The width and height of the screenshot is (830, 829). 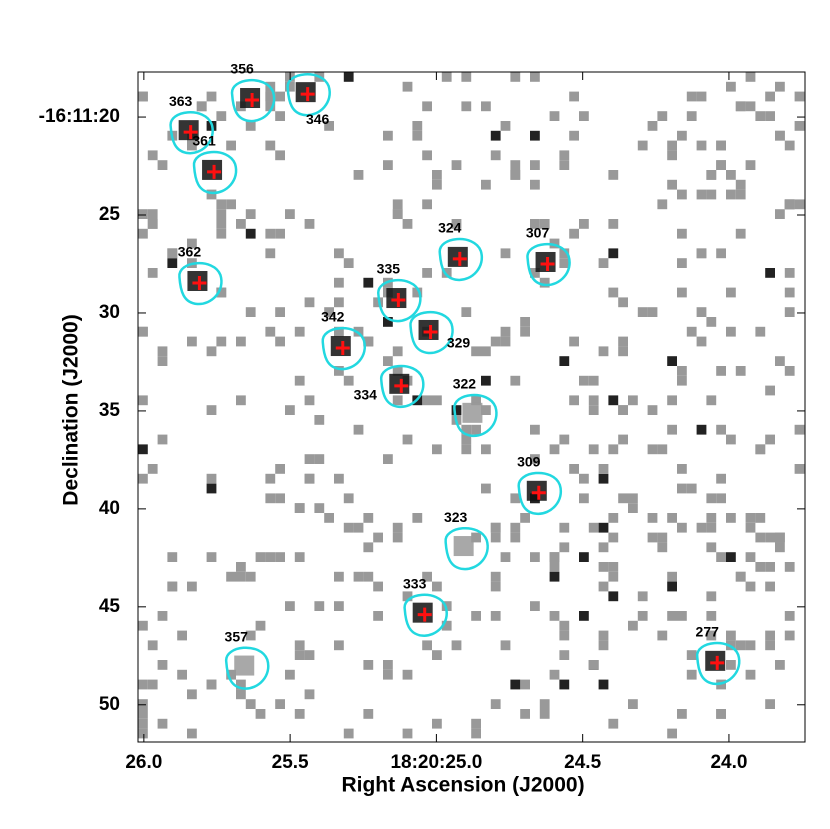 I want to click on y-tick-label: -16:11:20, so click(x=79, y=116).